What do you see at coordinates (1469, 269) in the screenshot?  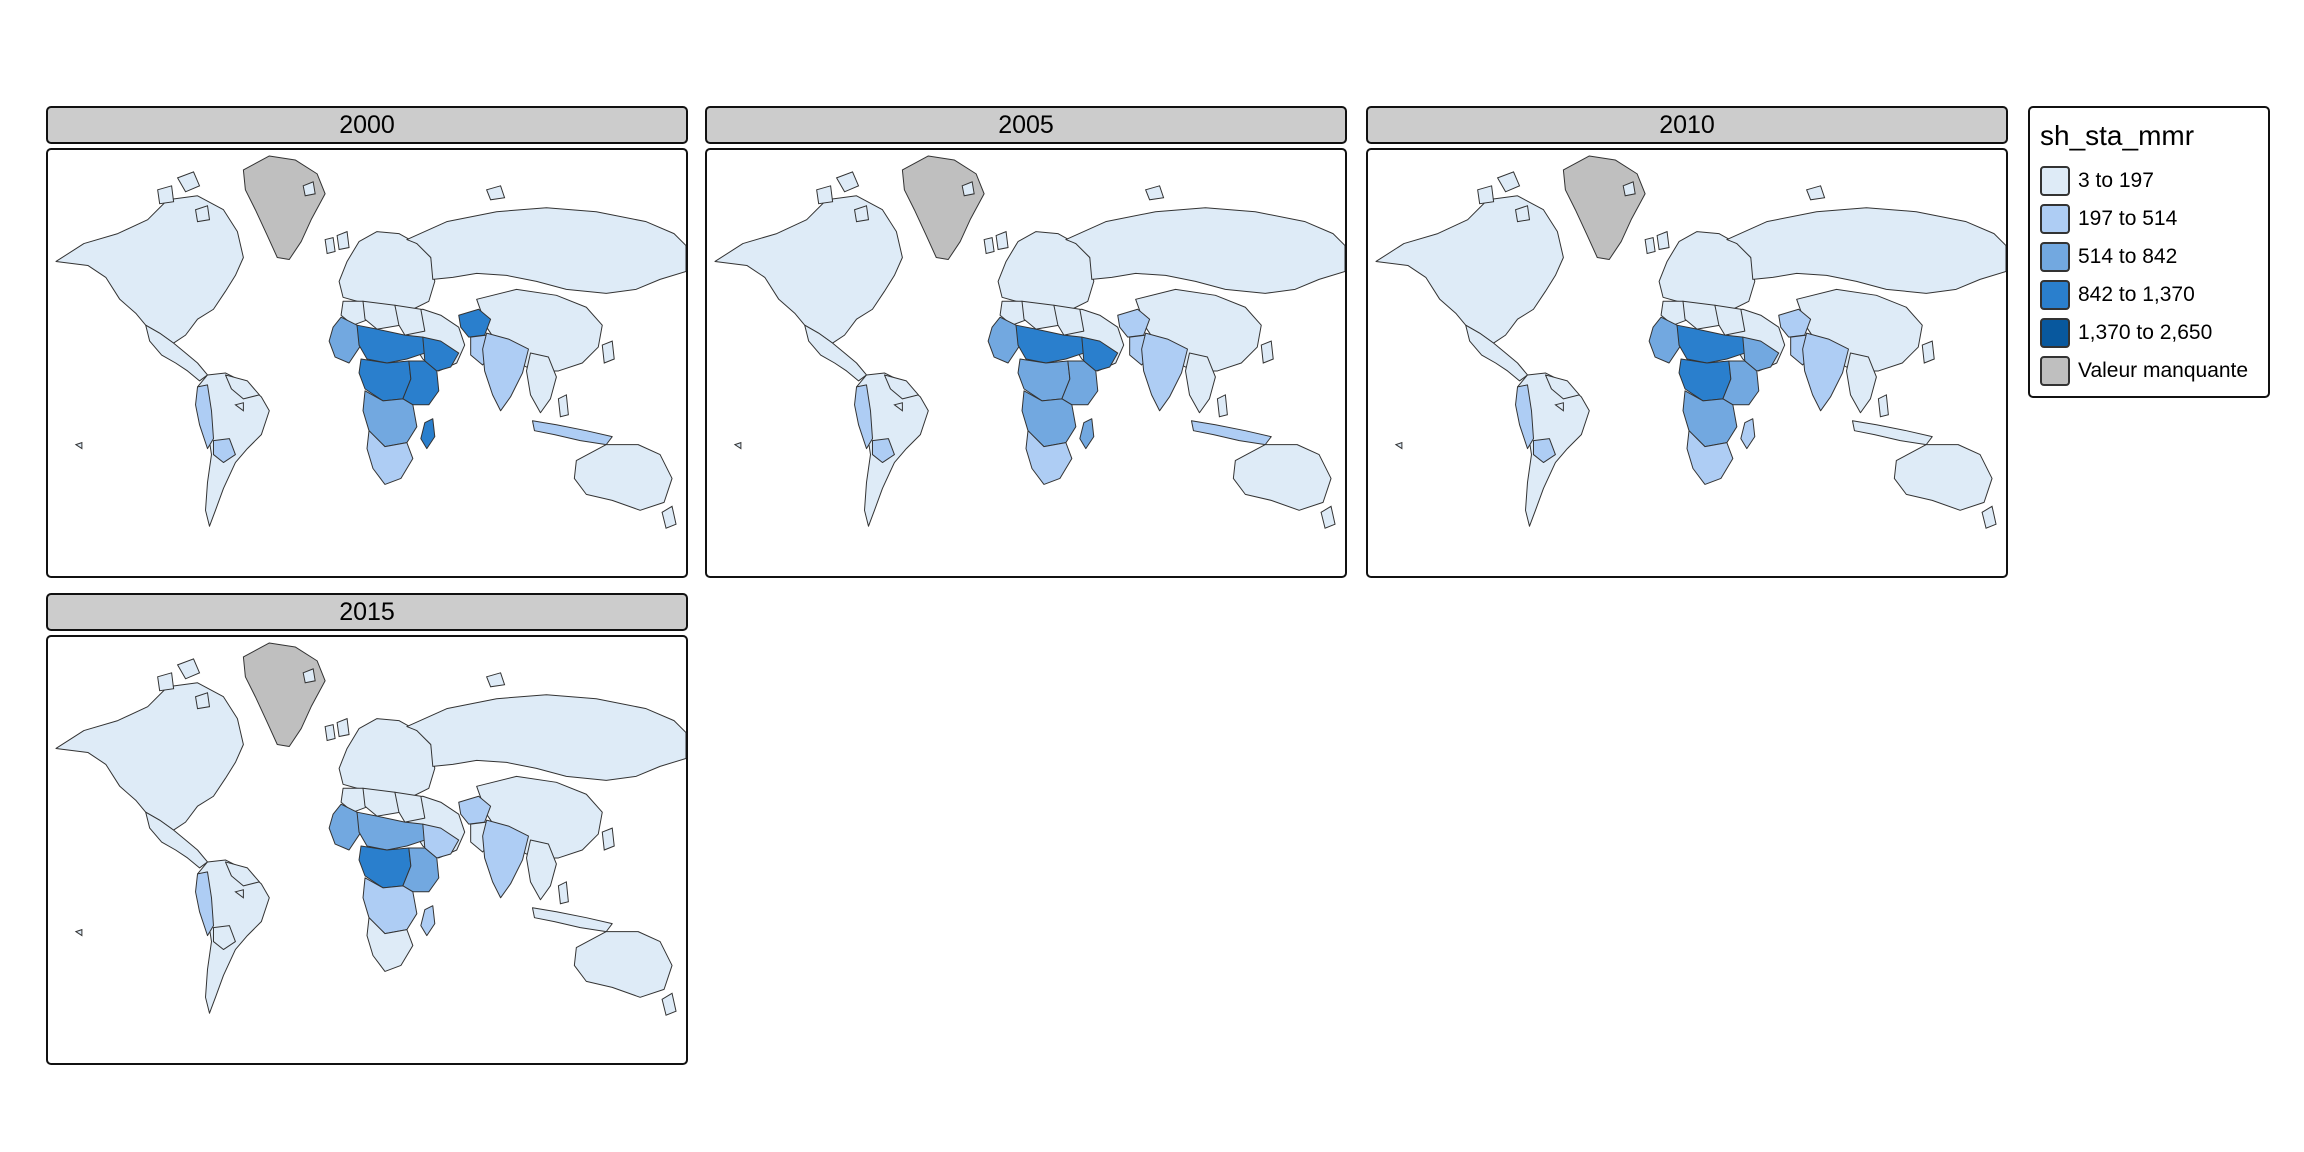 I see `country-region-na` at bounding box center [1469, 269].